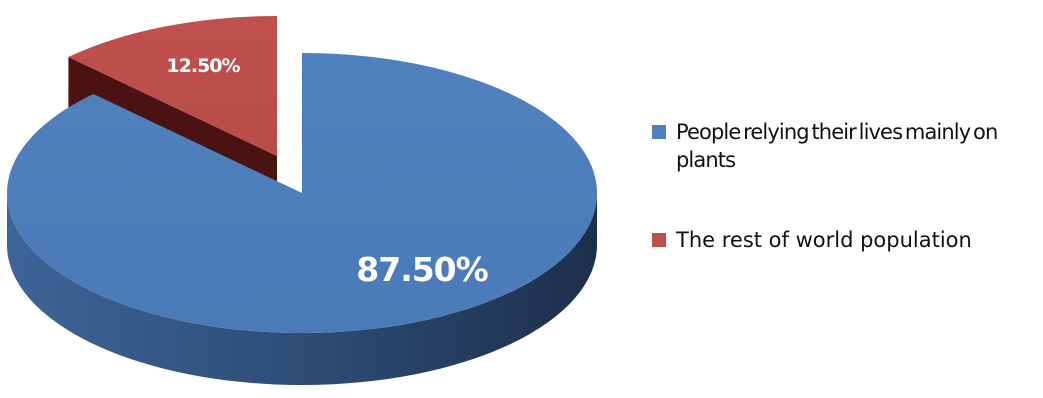 This screenshot has width=1043, height=398. I want to click on legend-swatch-blue, so click(659, 132).